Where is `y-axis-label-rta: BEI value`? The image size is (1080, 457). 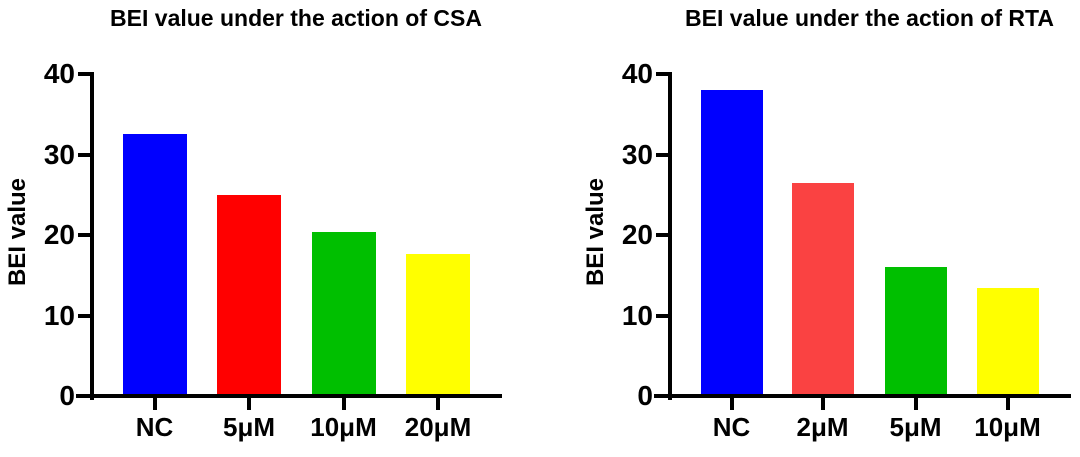
y-axis-label-rta: BEI value is located at coordinates (595, 232).